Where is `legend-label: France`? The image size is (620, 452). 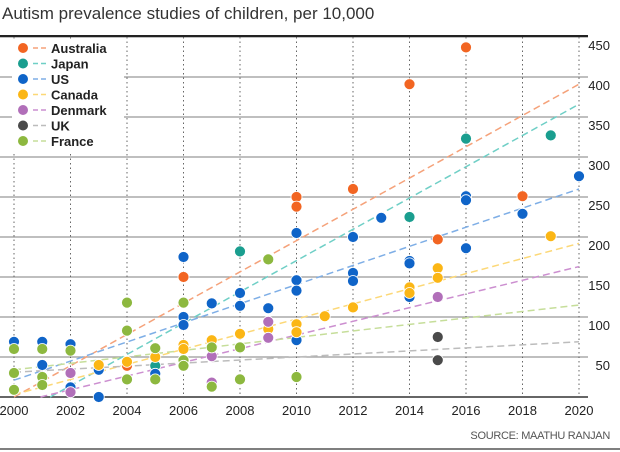
legend-label: France is located at coordinates (72, 141).